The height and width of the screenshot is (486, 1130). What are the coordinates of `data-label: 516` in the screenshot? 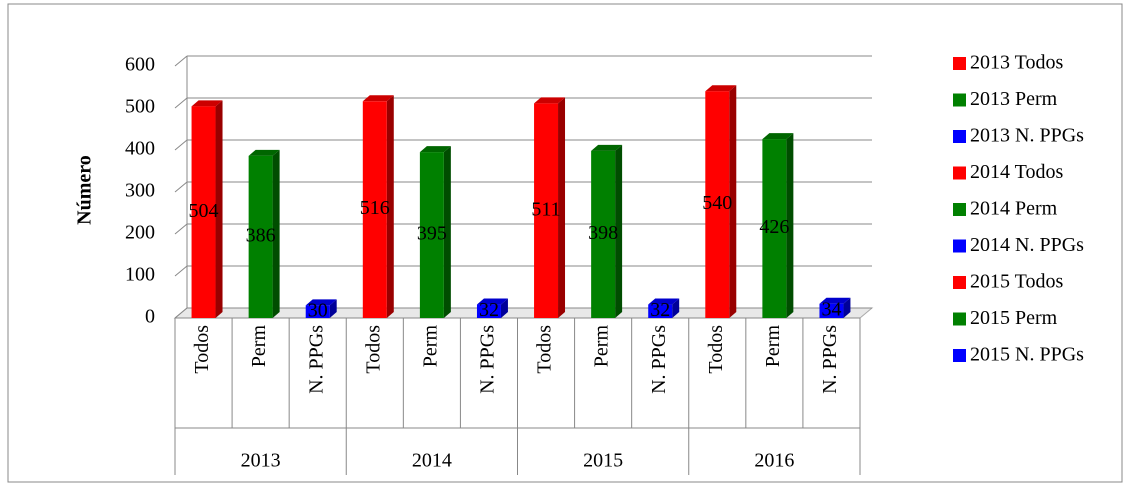 It's located at (375, 208).